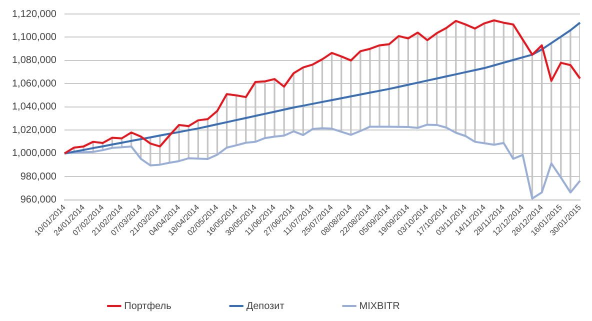  I want to click on y-tick-label: 1,040,000, so click(34, 107).